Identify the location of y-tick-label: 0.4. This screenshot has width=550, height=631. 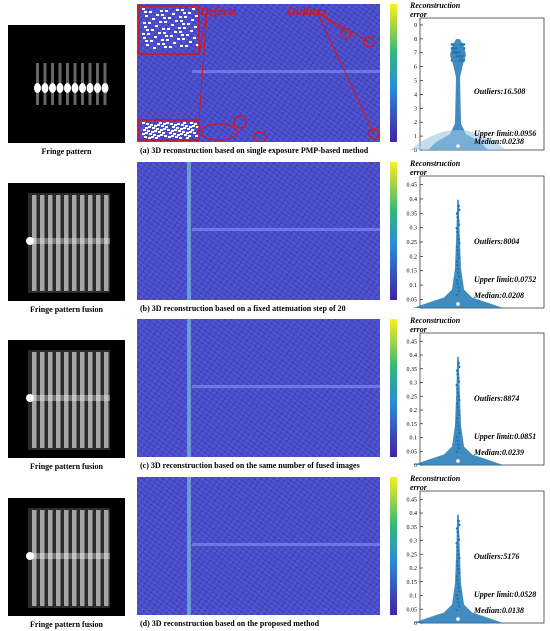
(414, 356).